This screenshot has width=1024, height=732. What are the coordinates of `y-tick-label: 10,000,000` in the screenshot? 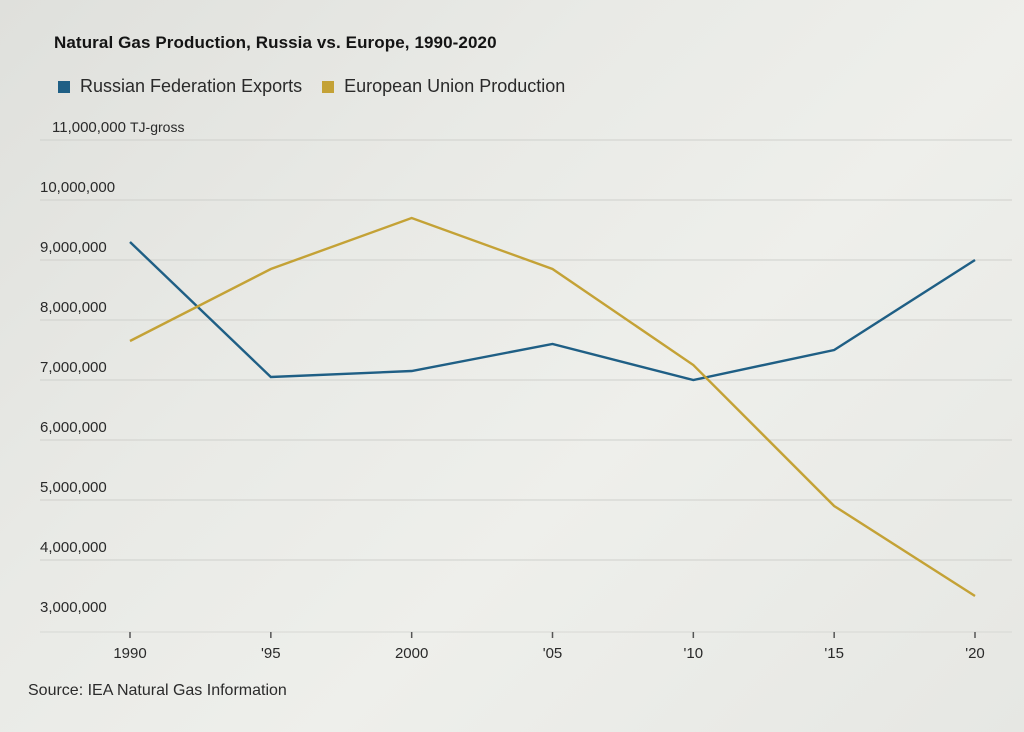 It's located at (77, 187).